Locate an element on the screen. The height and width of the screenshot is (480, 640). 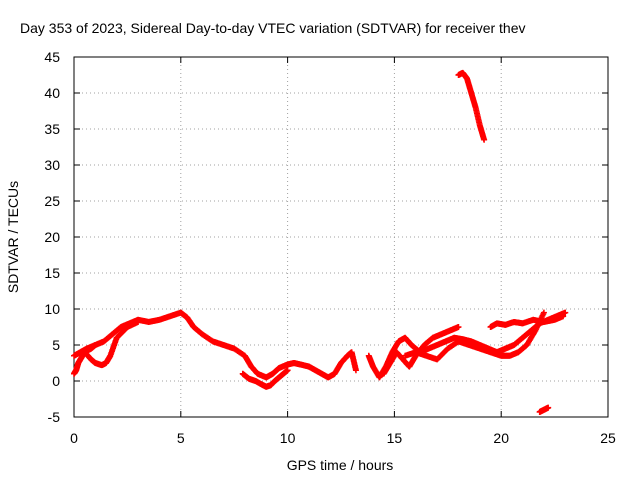
x-axis-label: GPS time / hours is located at coordinates (340, 465).